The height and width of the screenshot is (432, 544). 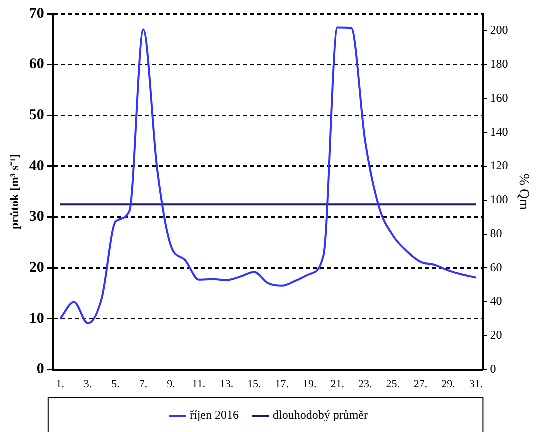 I want to click on x-tick-label: 1., so click(x=60, y=384).